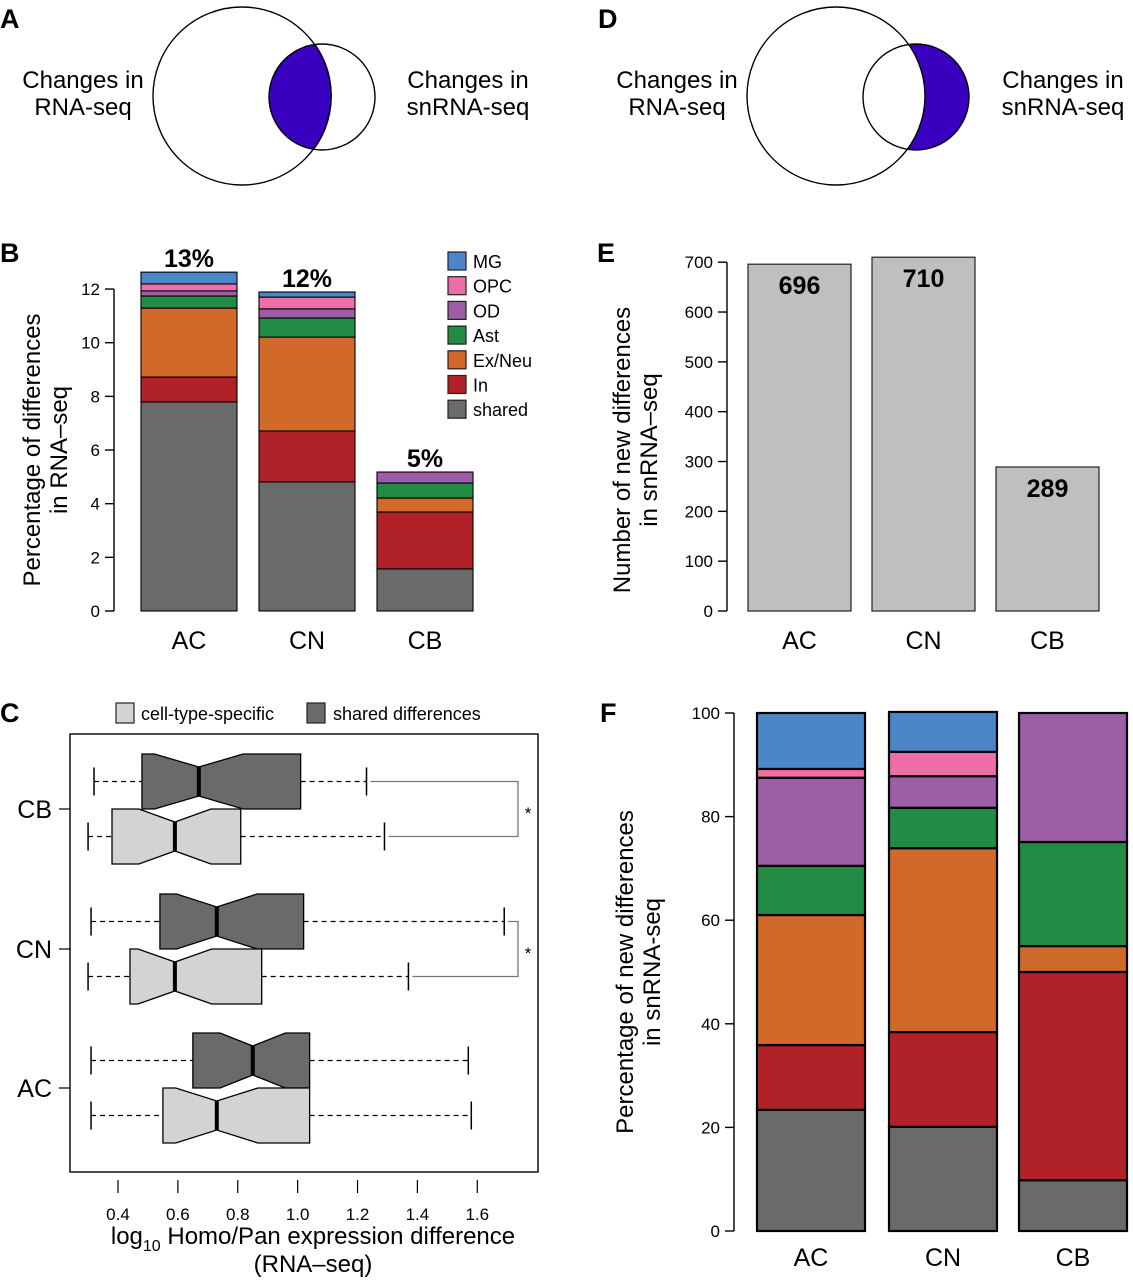 The height and width of the screenshot is (1280, 1133). What do you see at coordinates (457, 286) in the screenshot?
I see `panel-b-legend-swatch-opc` at bounding box center [457, 286].